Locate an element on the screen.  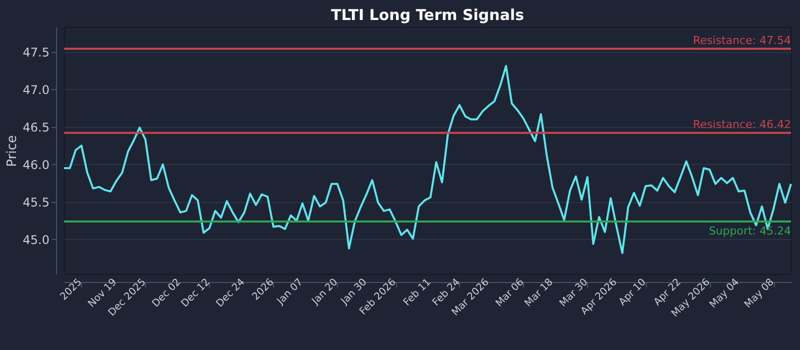
ref-line-label: Resistance: 46.42 is located at coordinates (742, 124).